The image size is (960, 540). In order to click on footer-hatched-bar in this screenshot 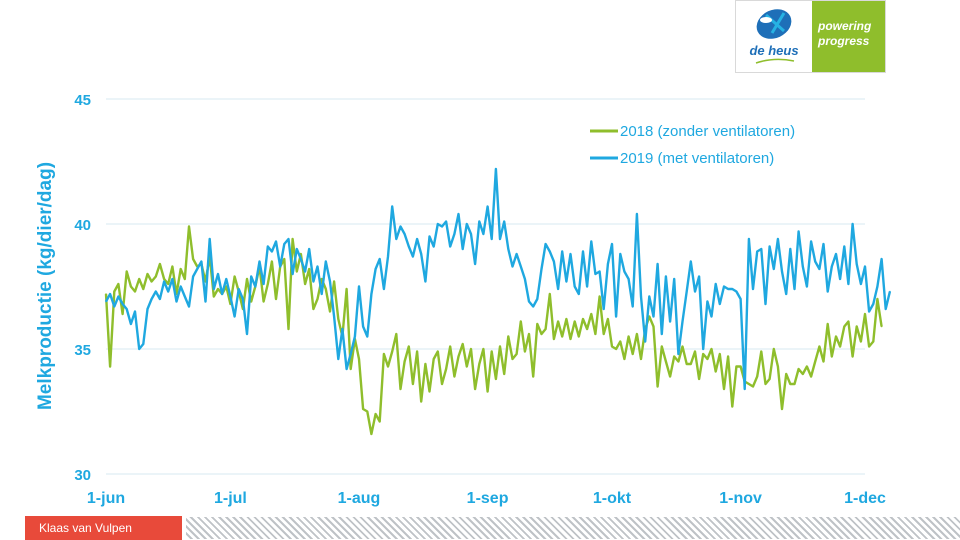, I will do `click(573, 528)`.